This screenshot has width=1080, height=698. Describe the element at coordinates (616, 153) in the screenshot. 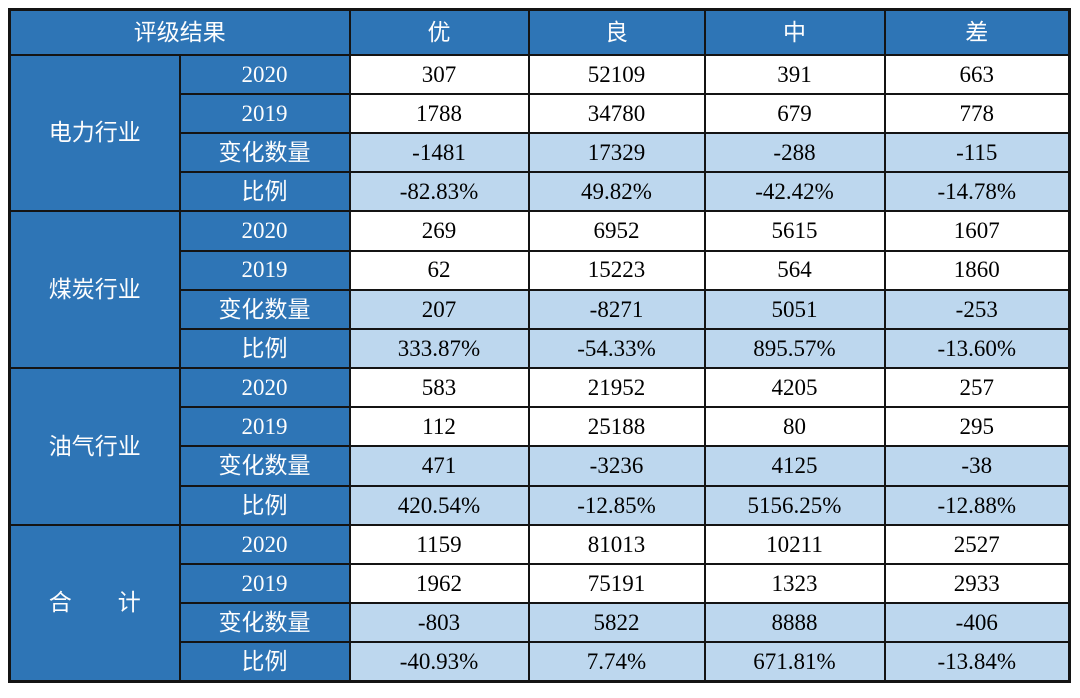

I see `data-cell: 17329` at that location.